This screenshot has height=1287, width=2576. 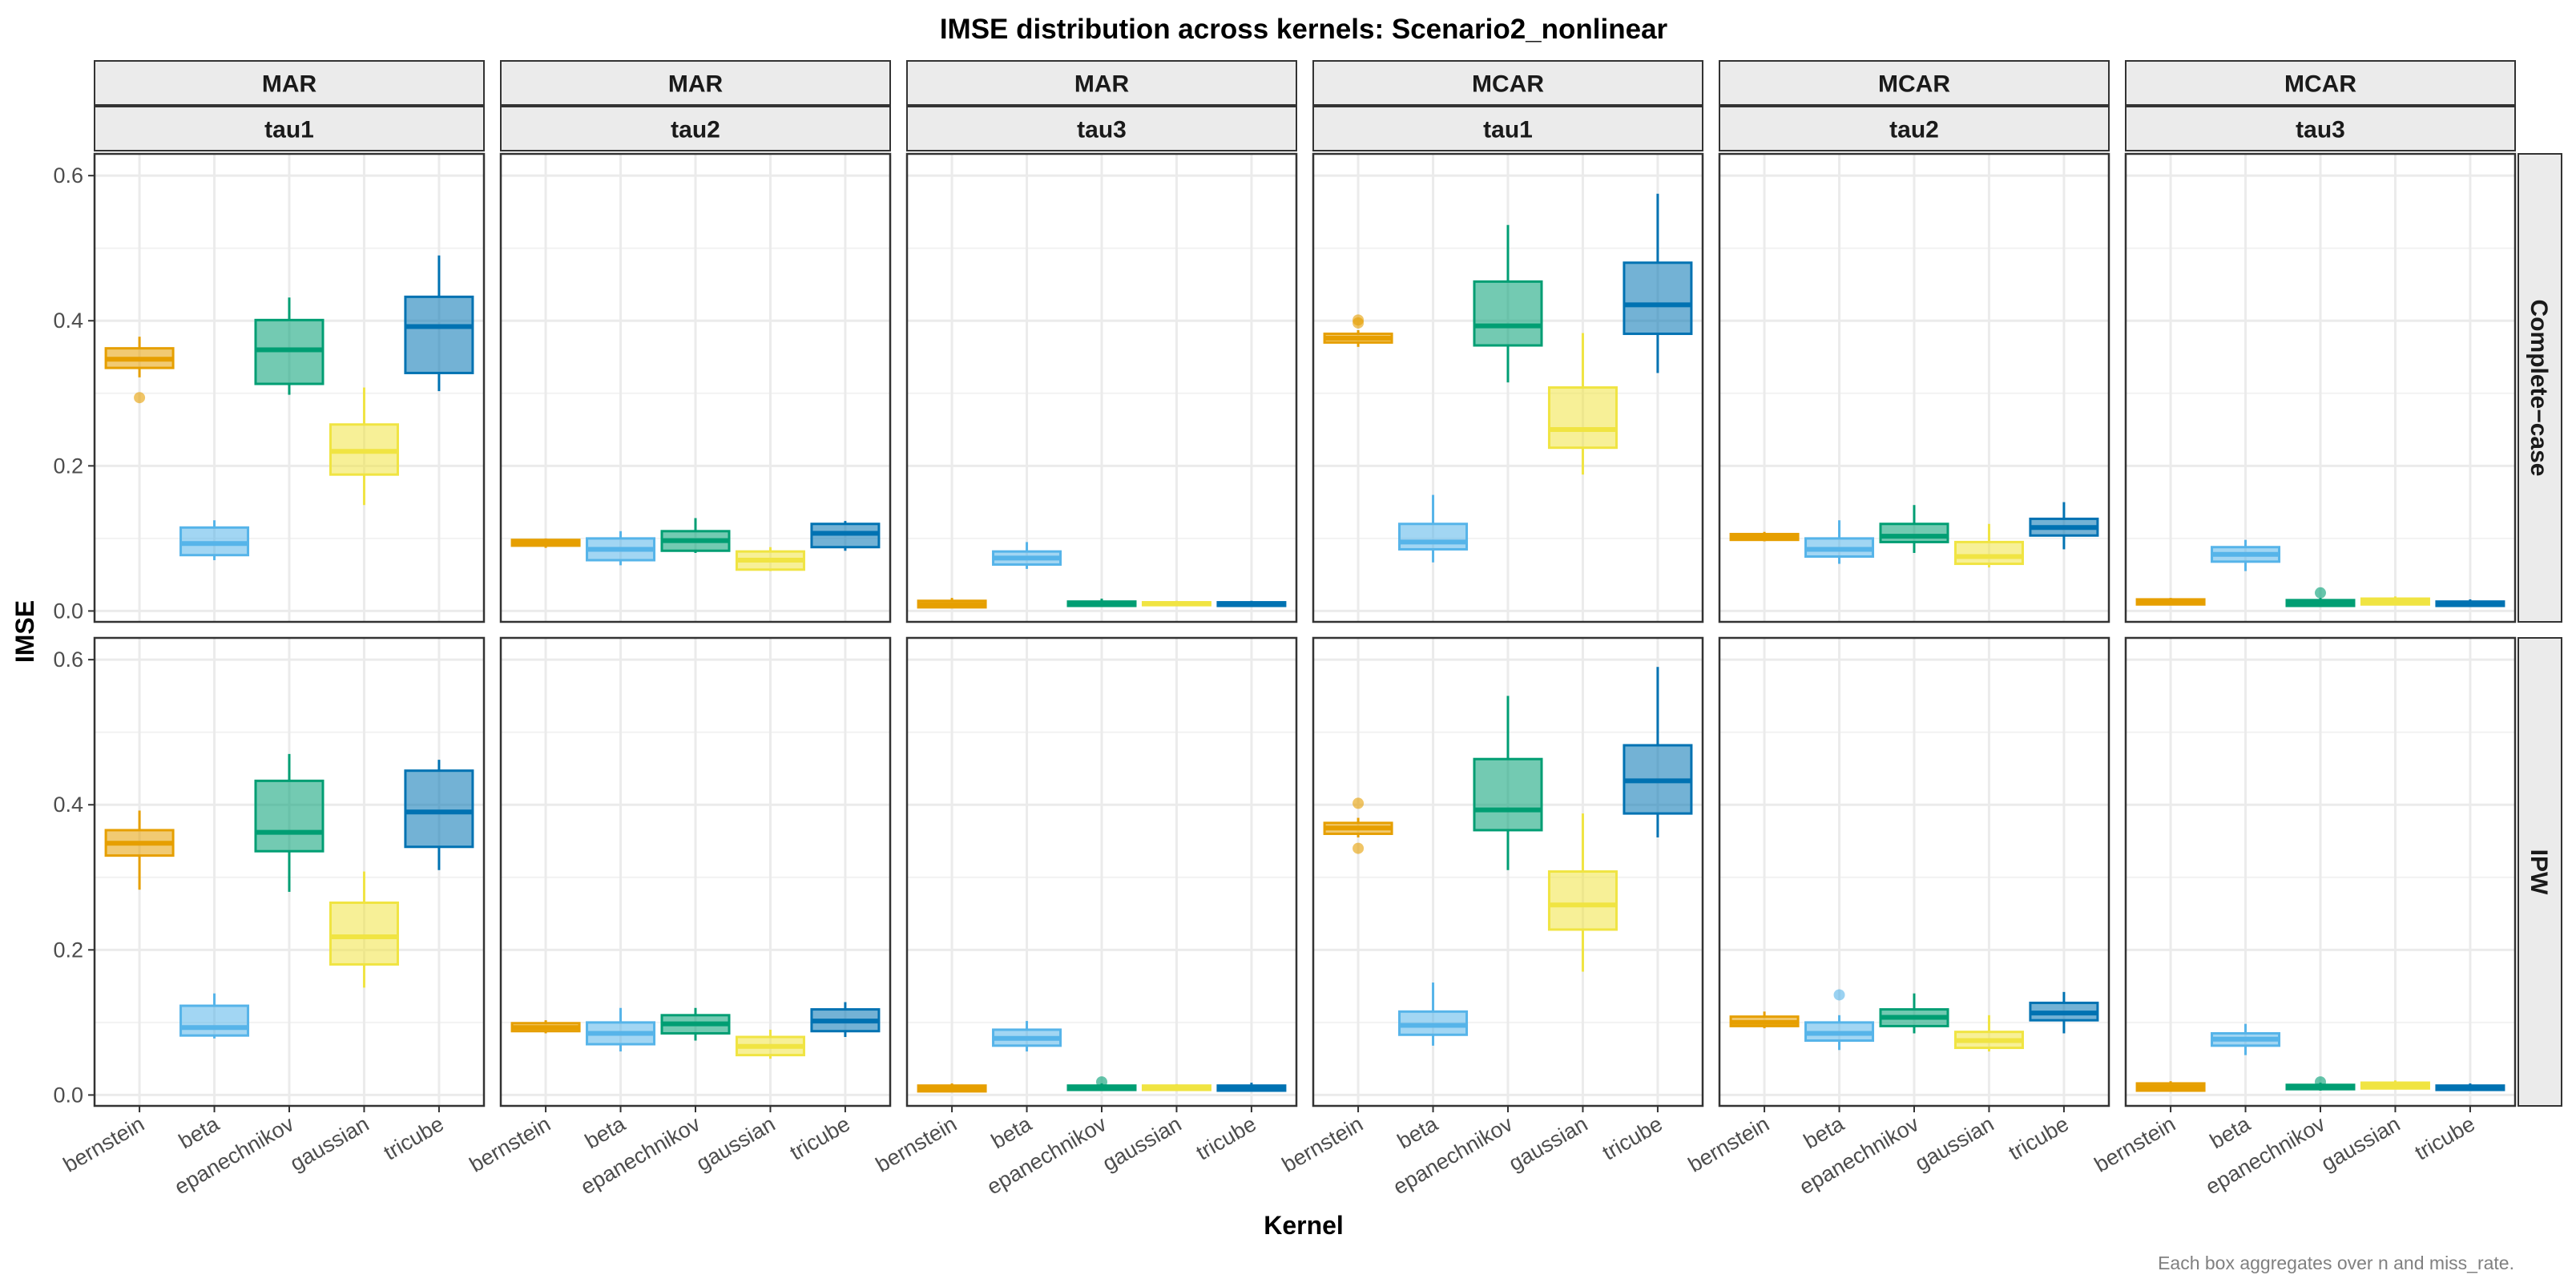 I want to click on y-tick-label: 0.4, so click(x=68, y=321).